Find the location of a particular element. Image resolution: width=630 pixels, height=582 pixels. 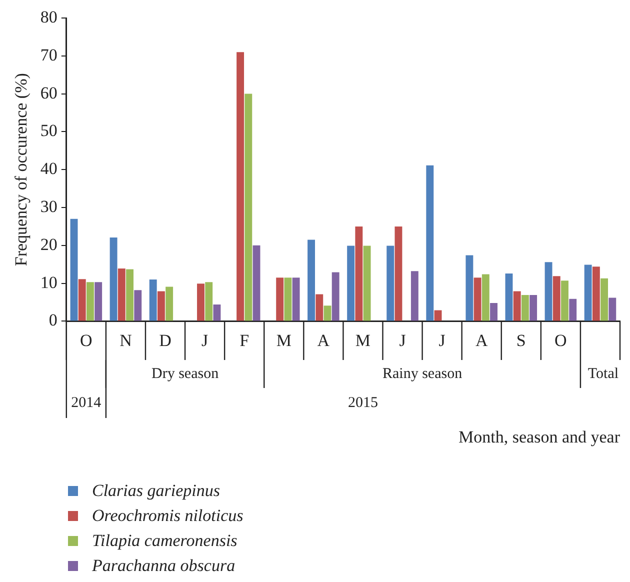

y-tick-label: 40 is located at coordinates (49, 168).